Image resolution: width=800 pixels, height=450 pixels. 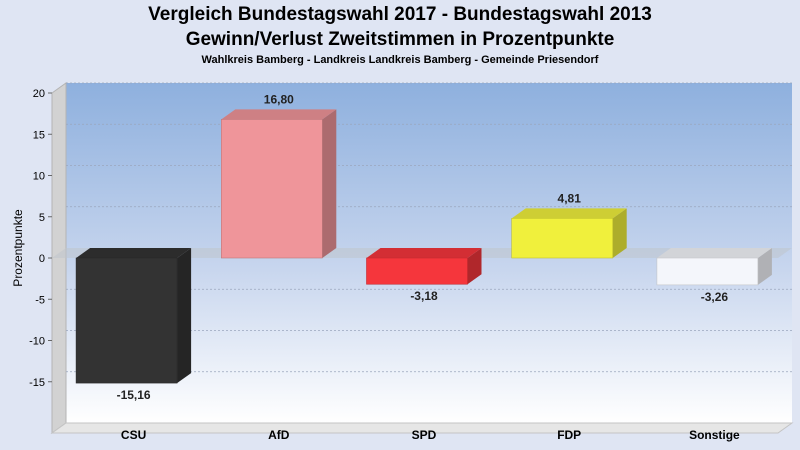 I want to click on data-label: -3,26, so click(x=715, y=297).